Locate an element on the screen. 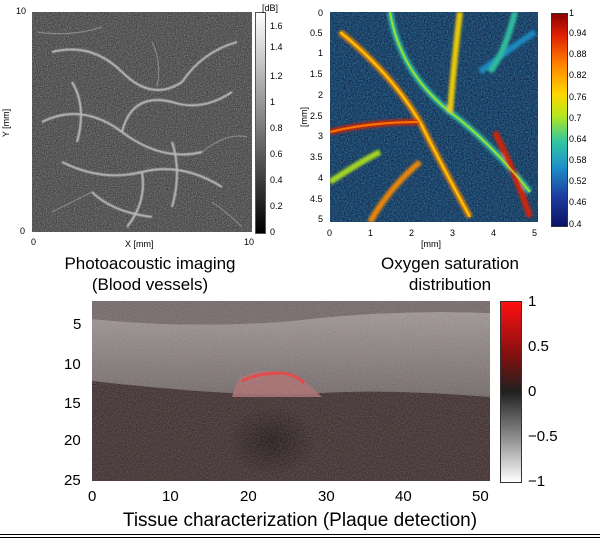 Image resolution: width=600 pixels, height=539 pixels. photoacoustic-colorbar-tick: 1.4 is located at coordinates (276, 47).